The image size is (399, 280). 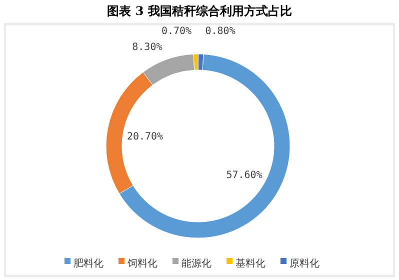 What do you see at coordinates (89, 264) in the screenshot?
I see `legend-label: 肥料化` at bounding box center [89, 264].